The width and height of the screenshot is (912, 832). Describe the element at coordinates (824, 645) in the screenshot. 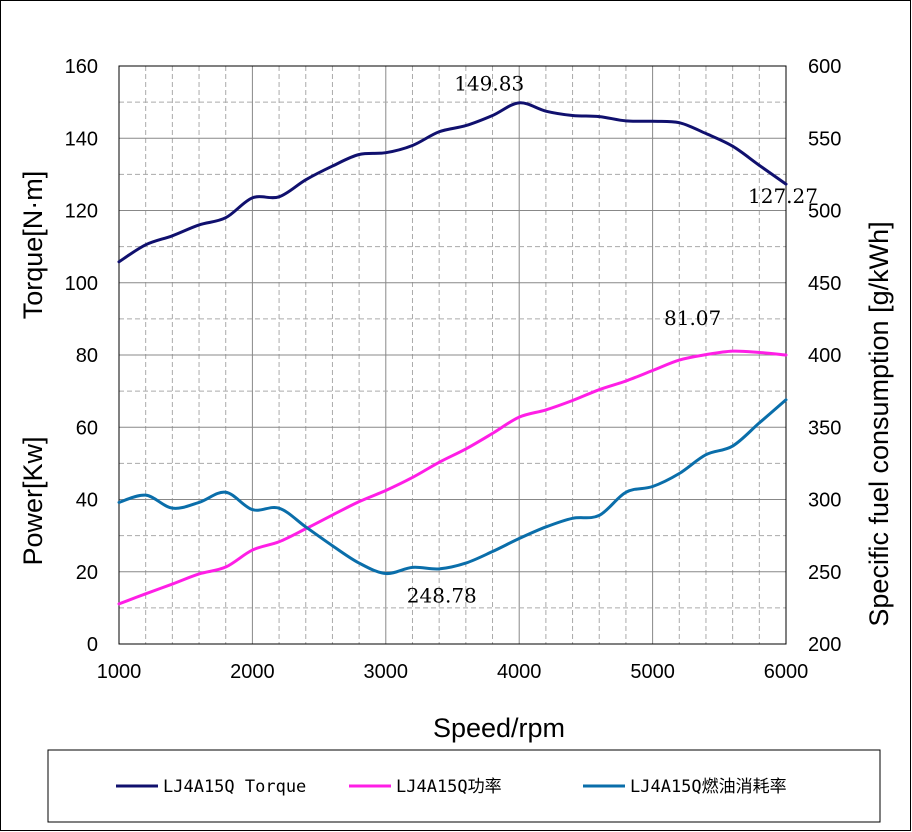

I see `right-tick-label: 200` at that location.